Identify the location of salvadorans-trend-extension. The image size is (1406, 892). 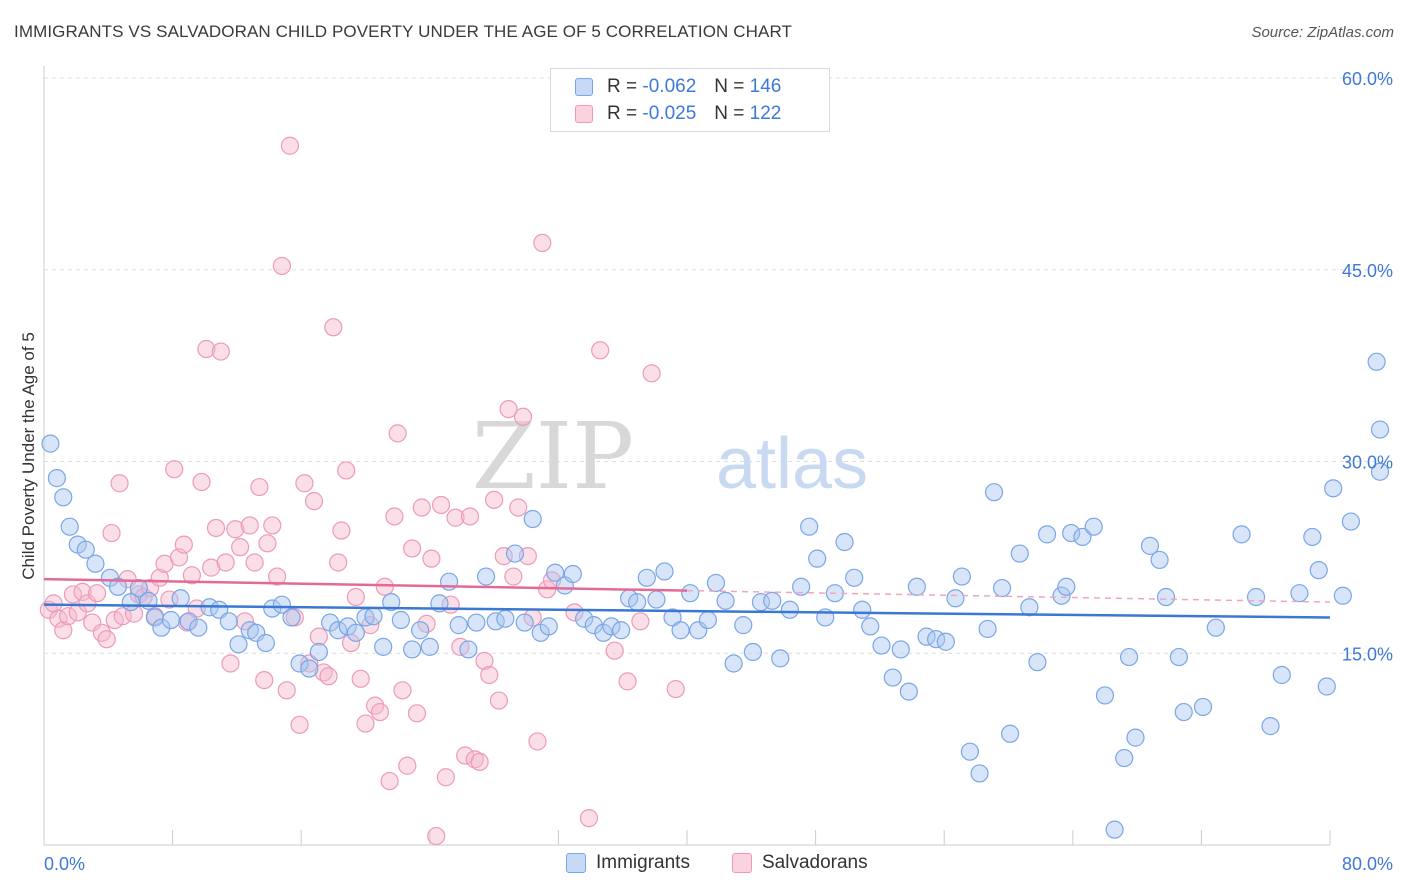
(1008, 596).